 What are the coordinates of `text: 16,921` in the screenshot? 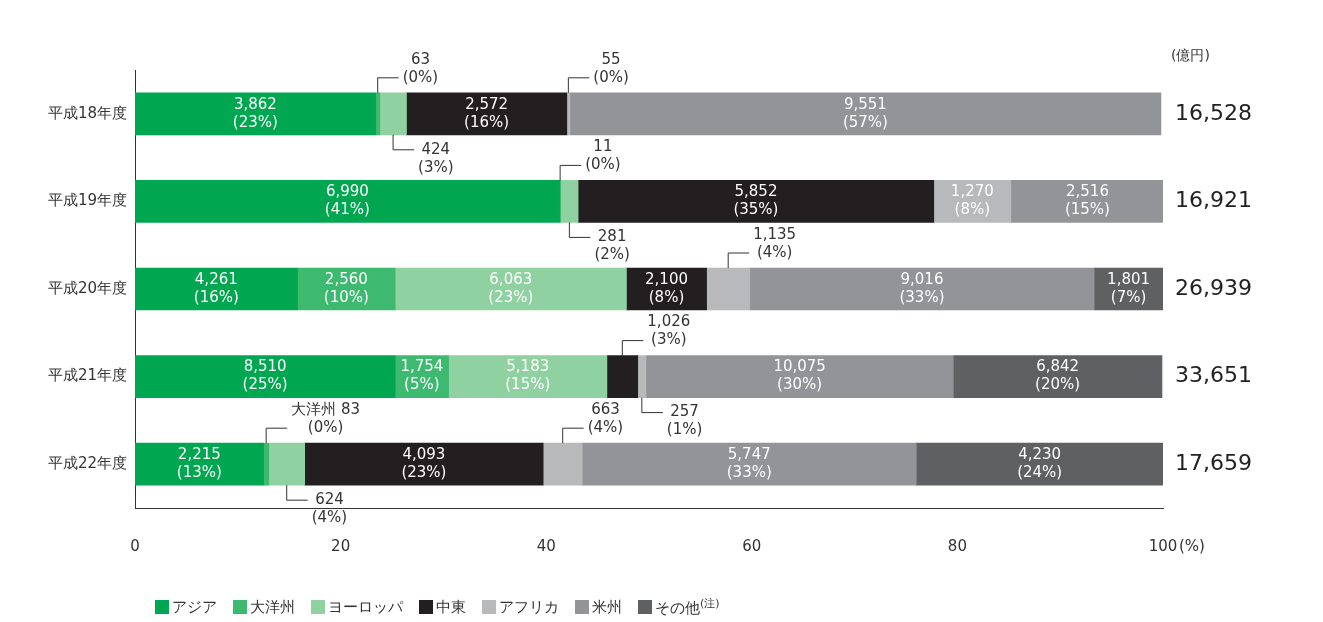 It's located at (1213, 200).